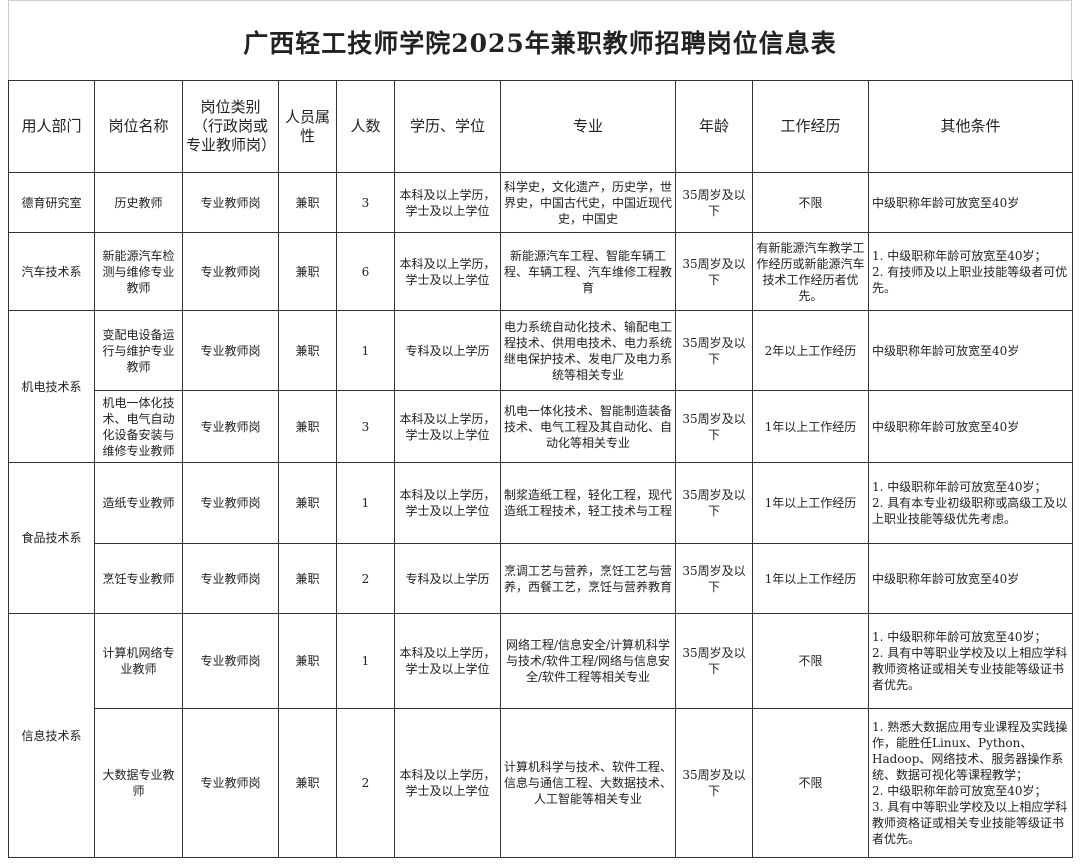 The image size is (1080, 865). I want to click on header-major: 专业, so click(588, 126).